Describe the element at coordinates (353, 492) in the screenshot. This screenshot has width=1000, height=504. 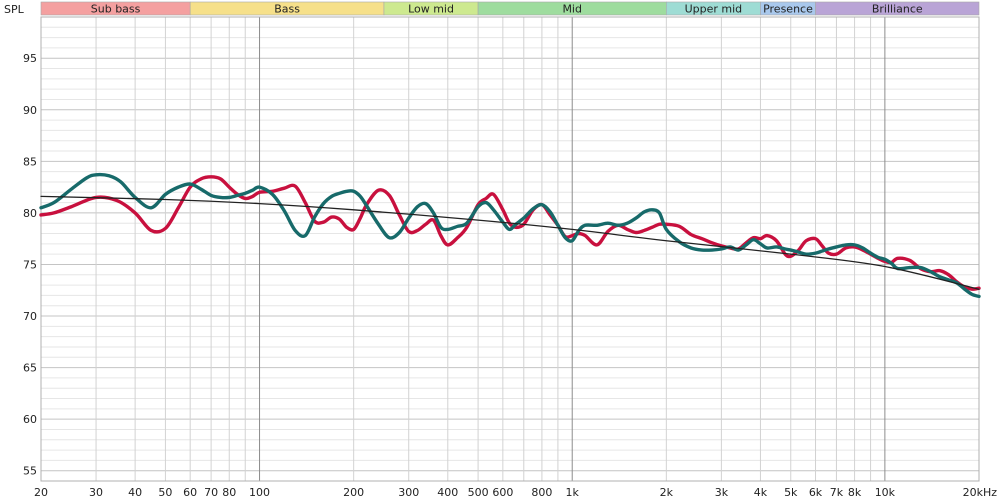
I see `x-tick-label: 200` at that location.